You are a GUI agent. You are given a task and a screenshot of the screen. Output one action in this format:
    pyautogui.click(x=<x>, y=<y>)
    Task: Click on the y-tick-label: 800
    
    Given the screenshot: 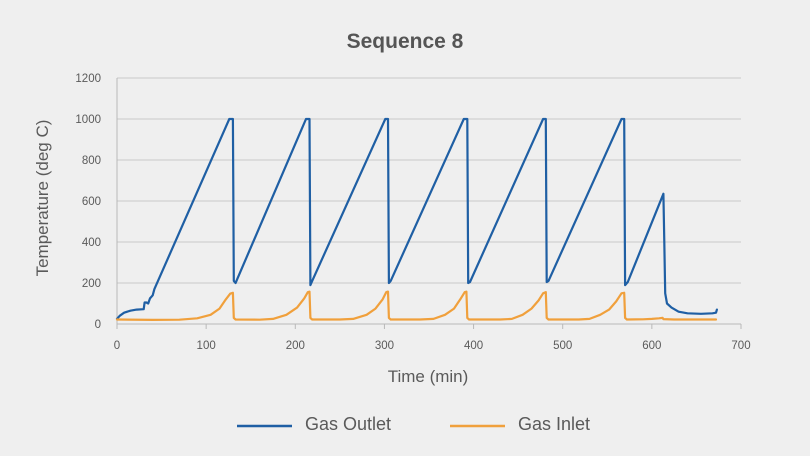 What is the action you would take?
    pyautogui.click(x=91, y=161)
    